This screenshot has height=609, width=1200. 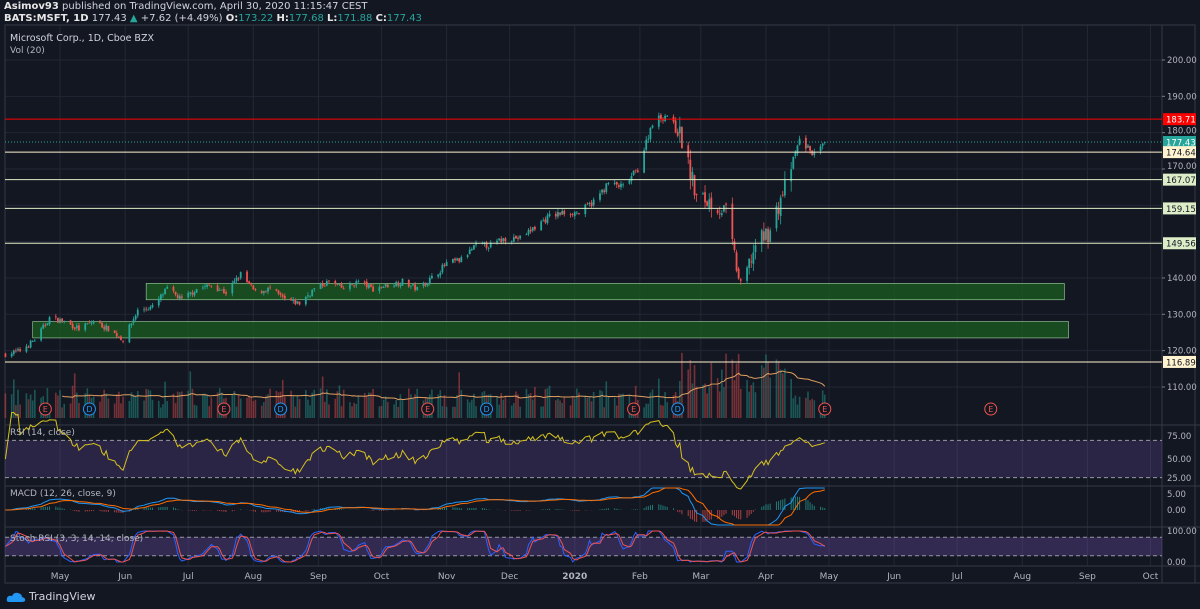 I want to click on tradingview-logo: TradingView, so click(x=50, y=596).